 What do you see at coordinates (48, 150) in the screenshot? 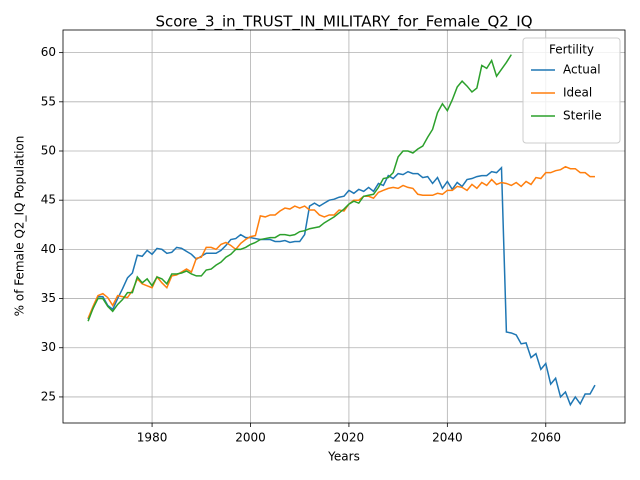
I see `y-tick-label: 50` at bounding box center [48, 150].